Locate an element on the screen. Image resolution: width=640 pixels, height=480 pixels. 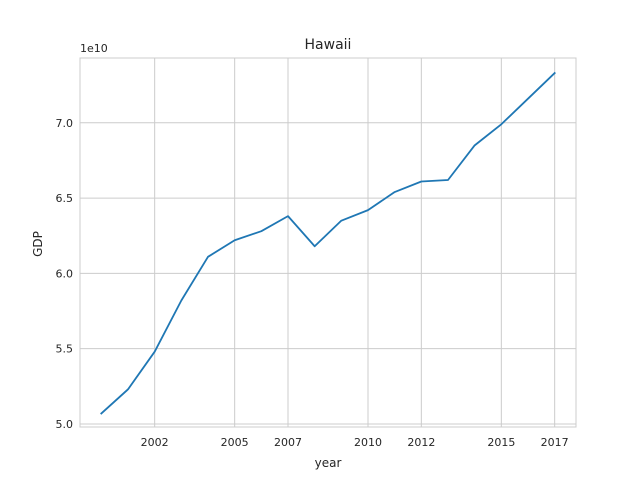
x-tick-label: 2015 is located at coordinates (501, 442).